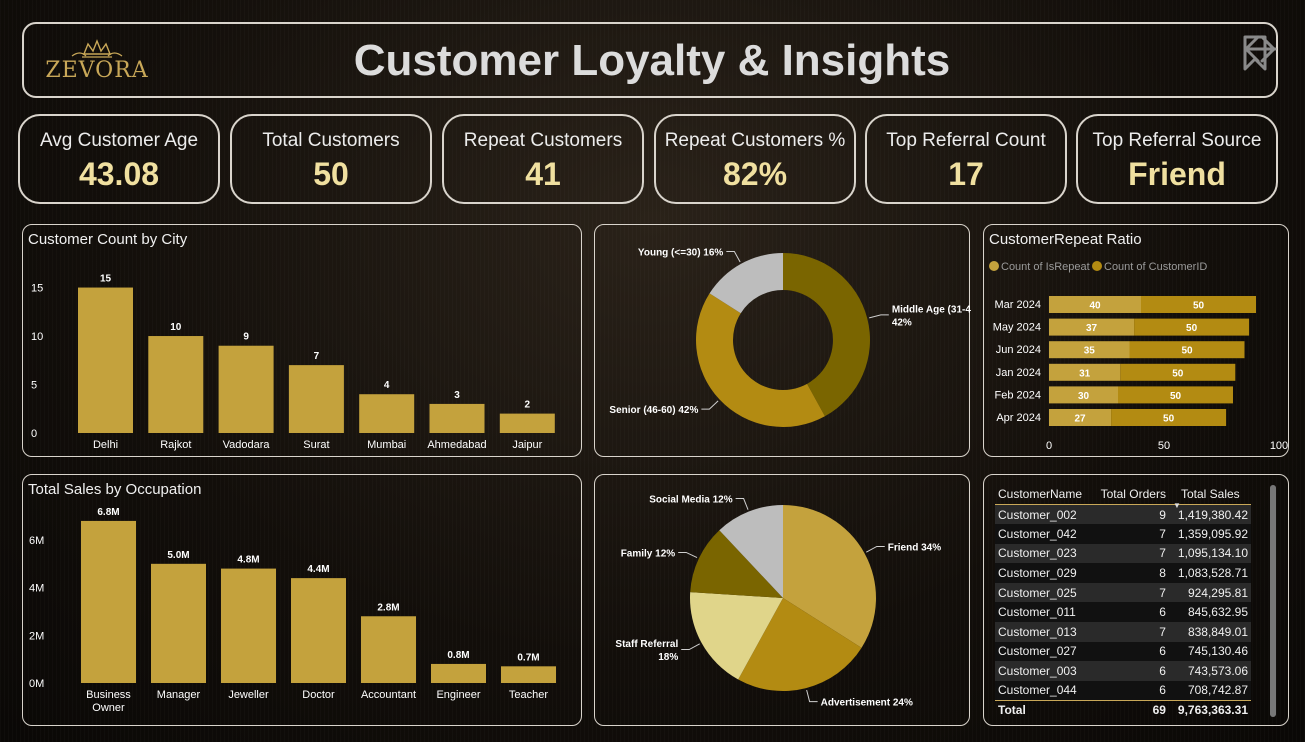 Image resolution: width=1305 pixels, height=742 pixels. Describe the element at coordinates (37, 289) in the screenshot. I see `y-tick-label: 15` at that location.